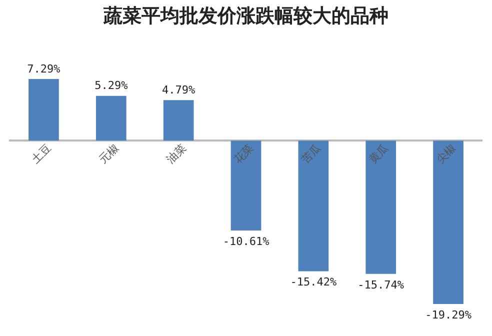 Image resolution: width=492 pixels, height=336 pixels. What do you see at coordinates (243, 154) in the screenshot?
I see `x-tick-label: 花菜` at bounding box center [243, 154].